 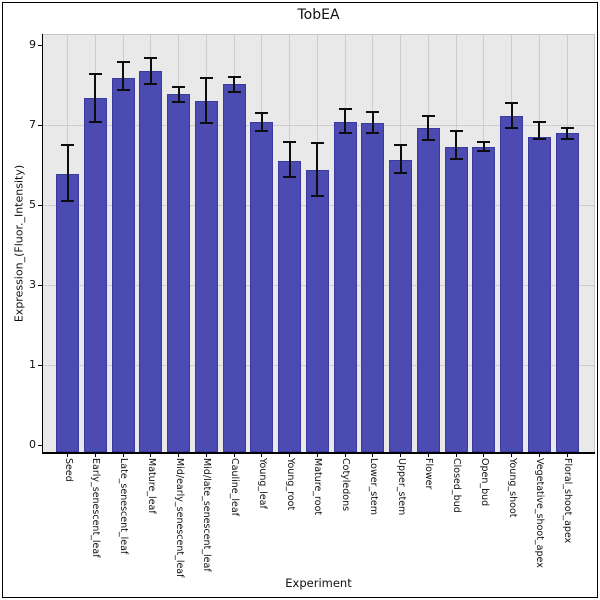 I want to click on x-tick-label: Early_senescent_leaf, so click(x=96, y=508).